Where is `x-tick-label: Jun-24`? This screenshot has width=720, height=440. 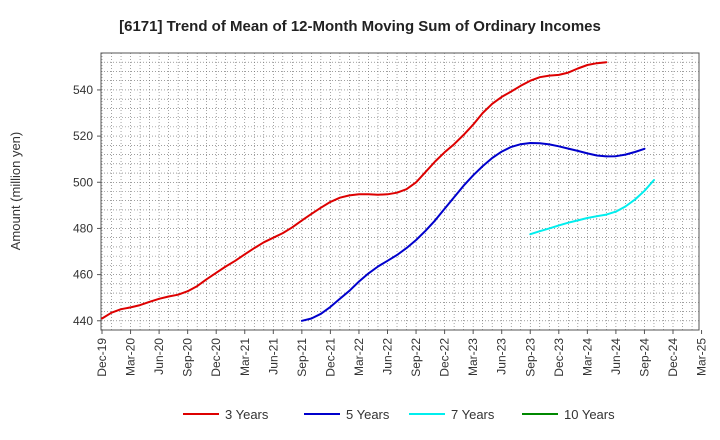 x-tick-label: Jun-24 is located at coordinates (616, 356).